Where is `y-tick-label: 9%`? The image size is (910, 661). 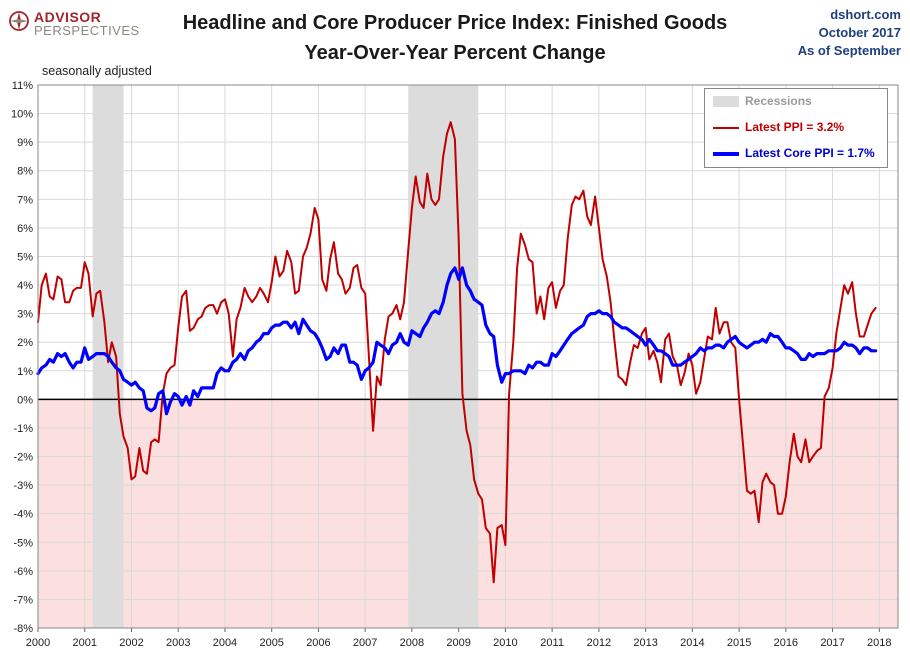 y-tick-label: 9% is located at coordinates (25, 143).